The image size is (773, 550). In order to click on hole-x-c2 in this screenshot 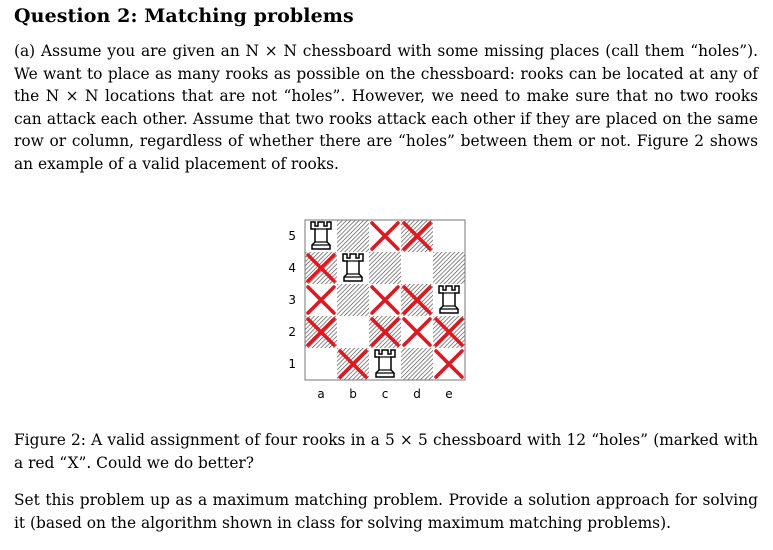, I will do `click(385, 332)`.